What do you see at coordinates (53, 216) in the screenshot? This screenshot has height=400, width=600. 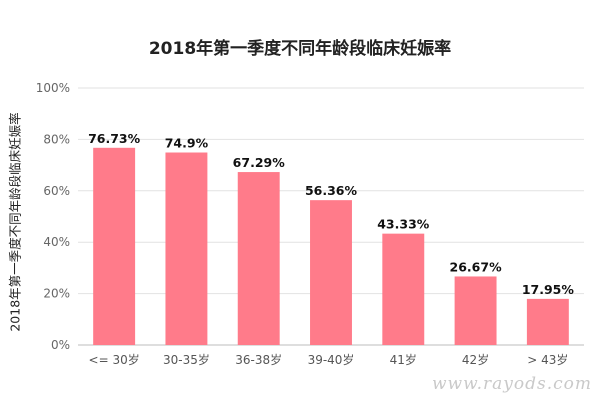 I see `y-tick-labels: 0% 20% 40% 60% 80% 100%` at bounding box center [53, 216].